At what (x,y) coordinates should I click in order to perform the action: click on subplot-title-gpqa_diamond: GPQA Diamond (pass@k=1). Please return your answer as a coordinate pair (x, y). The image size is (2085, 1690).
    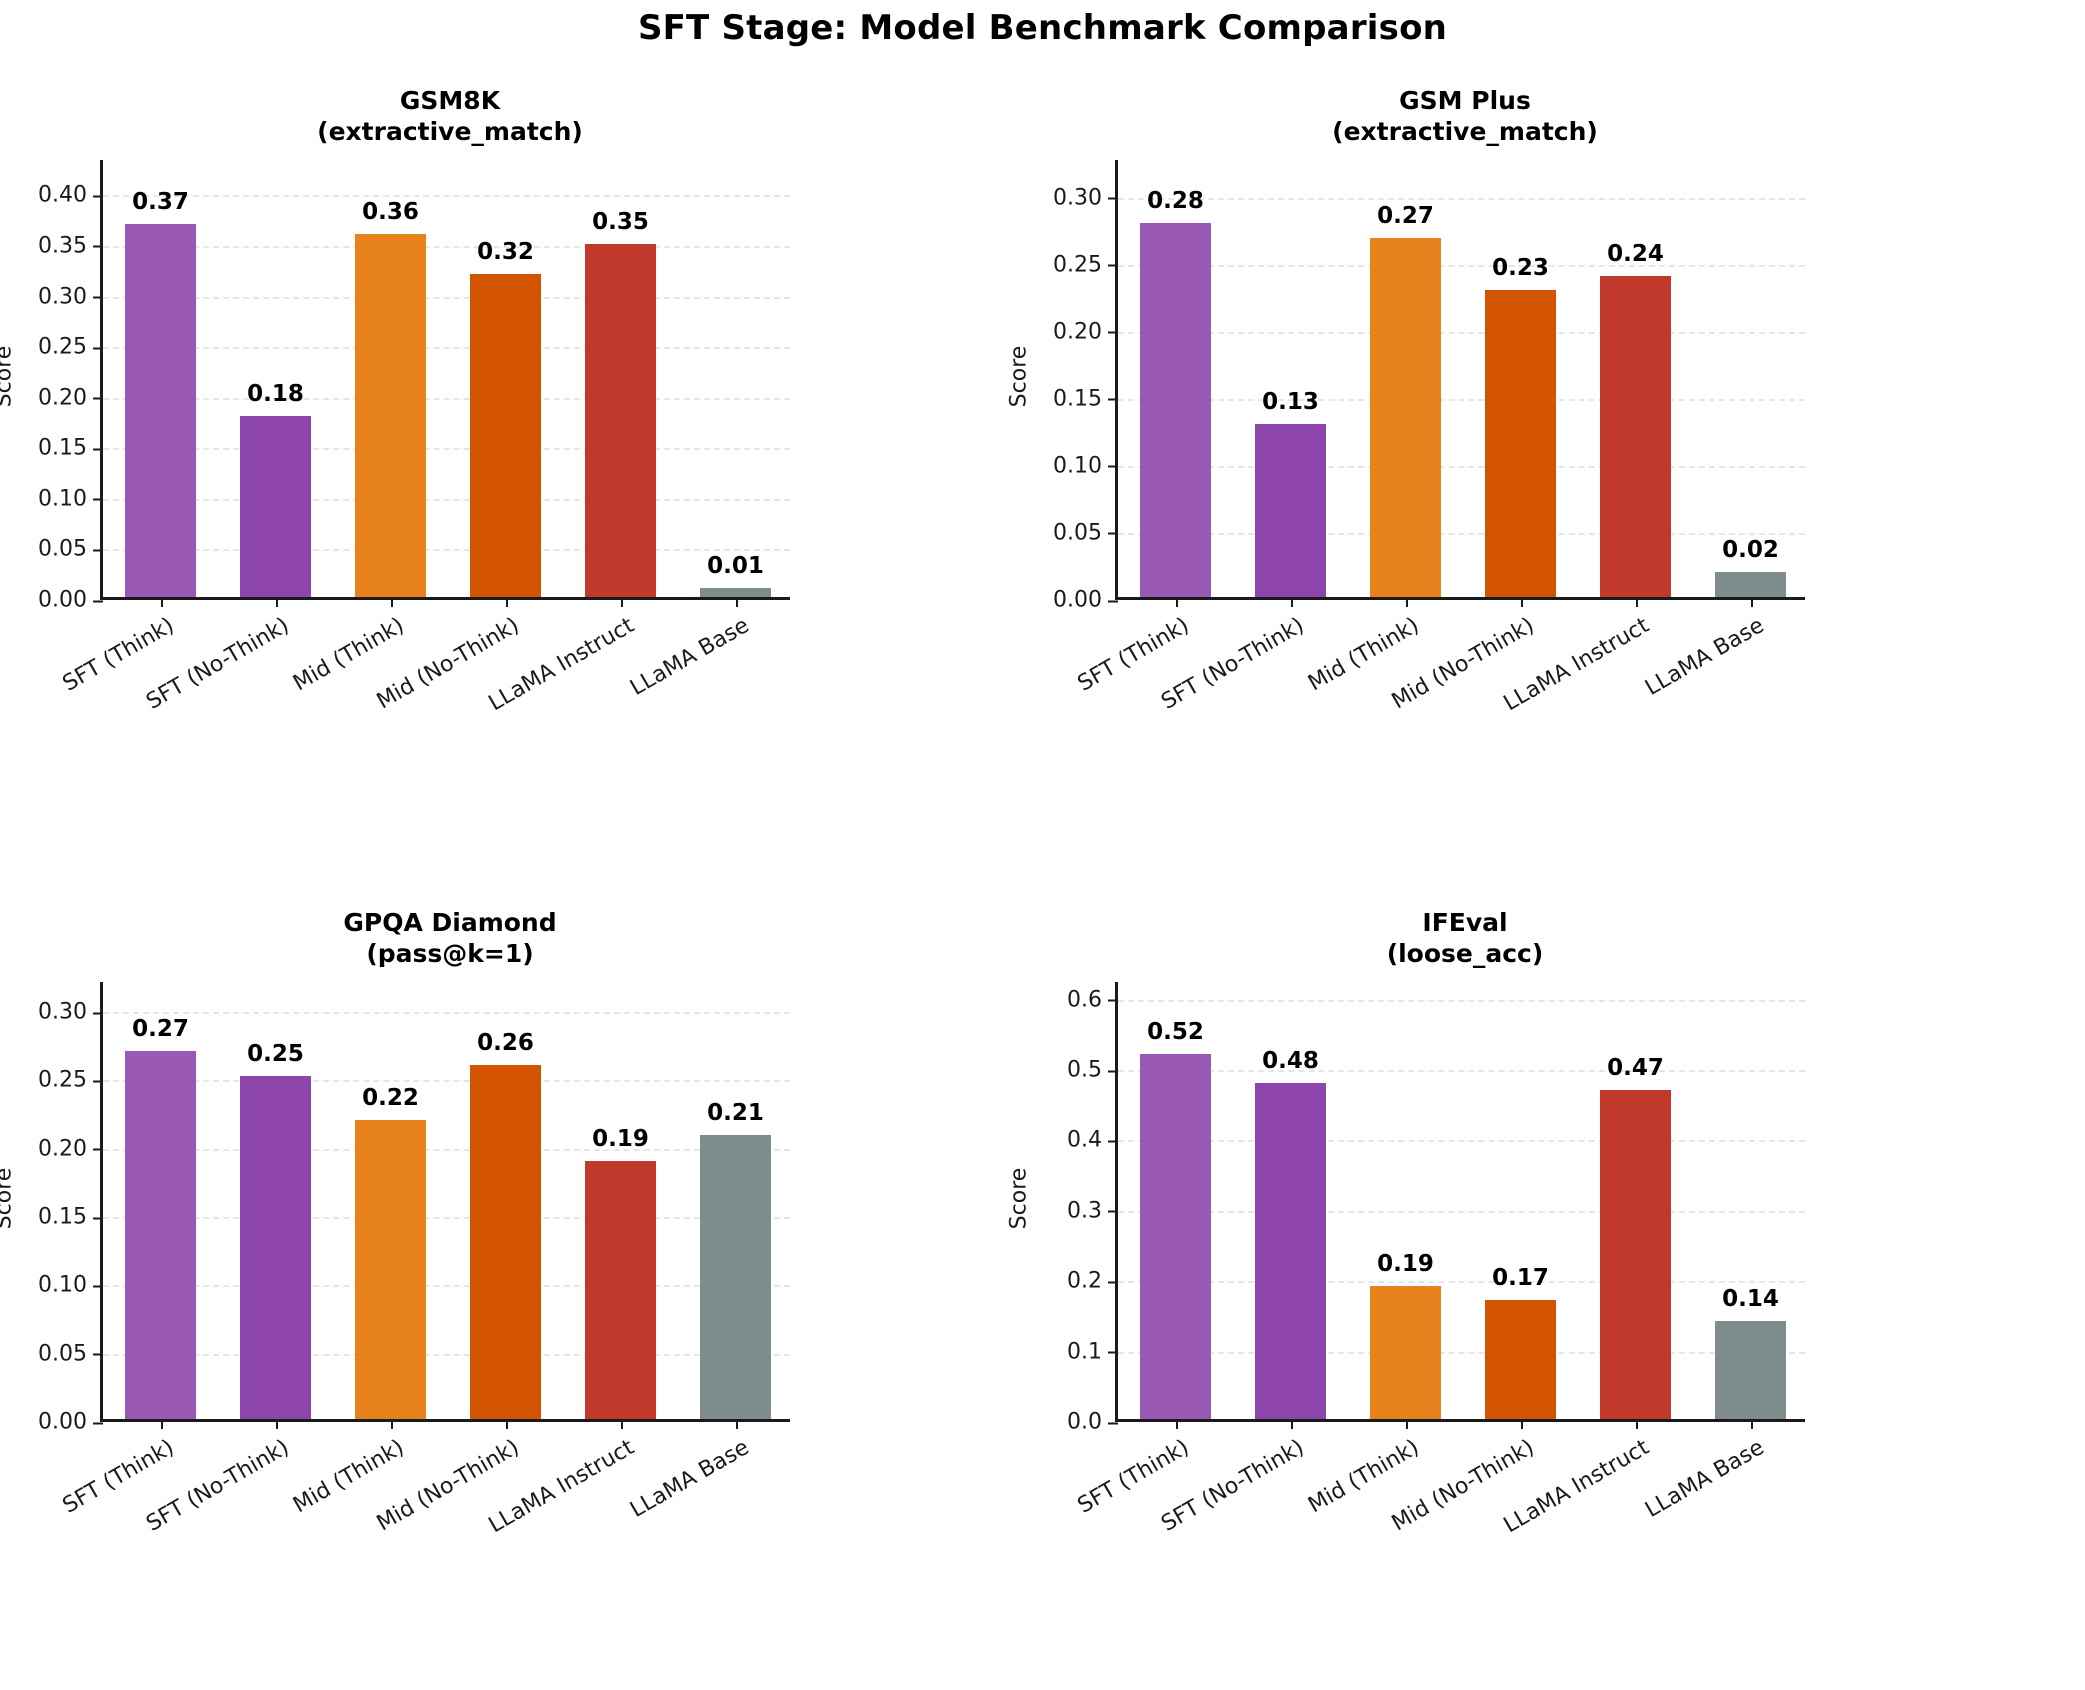
    Looking at the image, I should click on (450, 938).